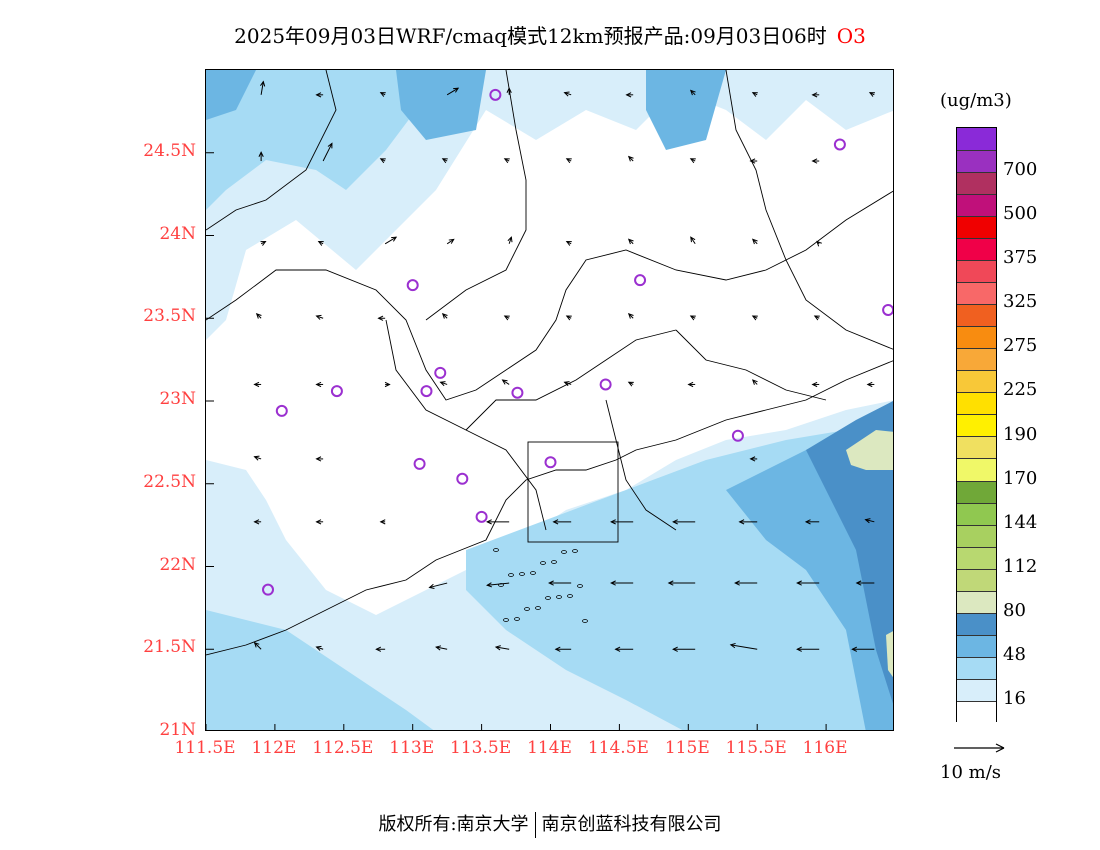 This screenshot has width=1100, height=850. I want to click on title-species: O3, so click(851, 36).